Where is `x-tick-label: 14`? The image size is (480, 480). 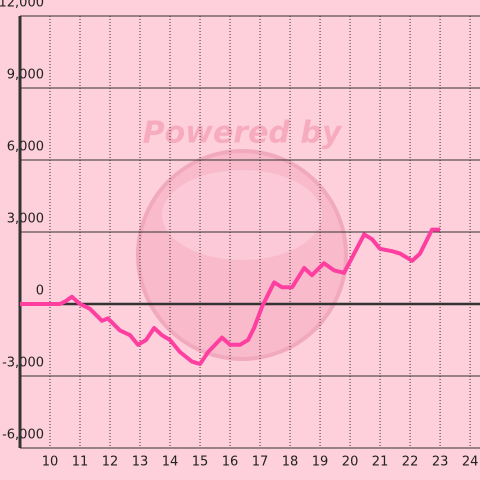
x-tick-label: 14 is located at coordinates (170, 462).